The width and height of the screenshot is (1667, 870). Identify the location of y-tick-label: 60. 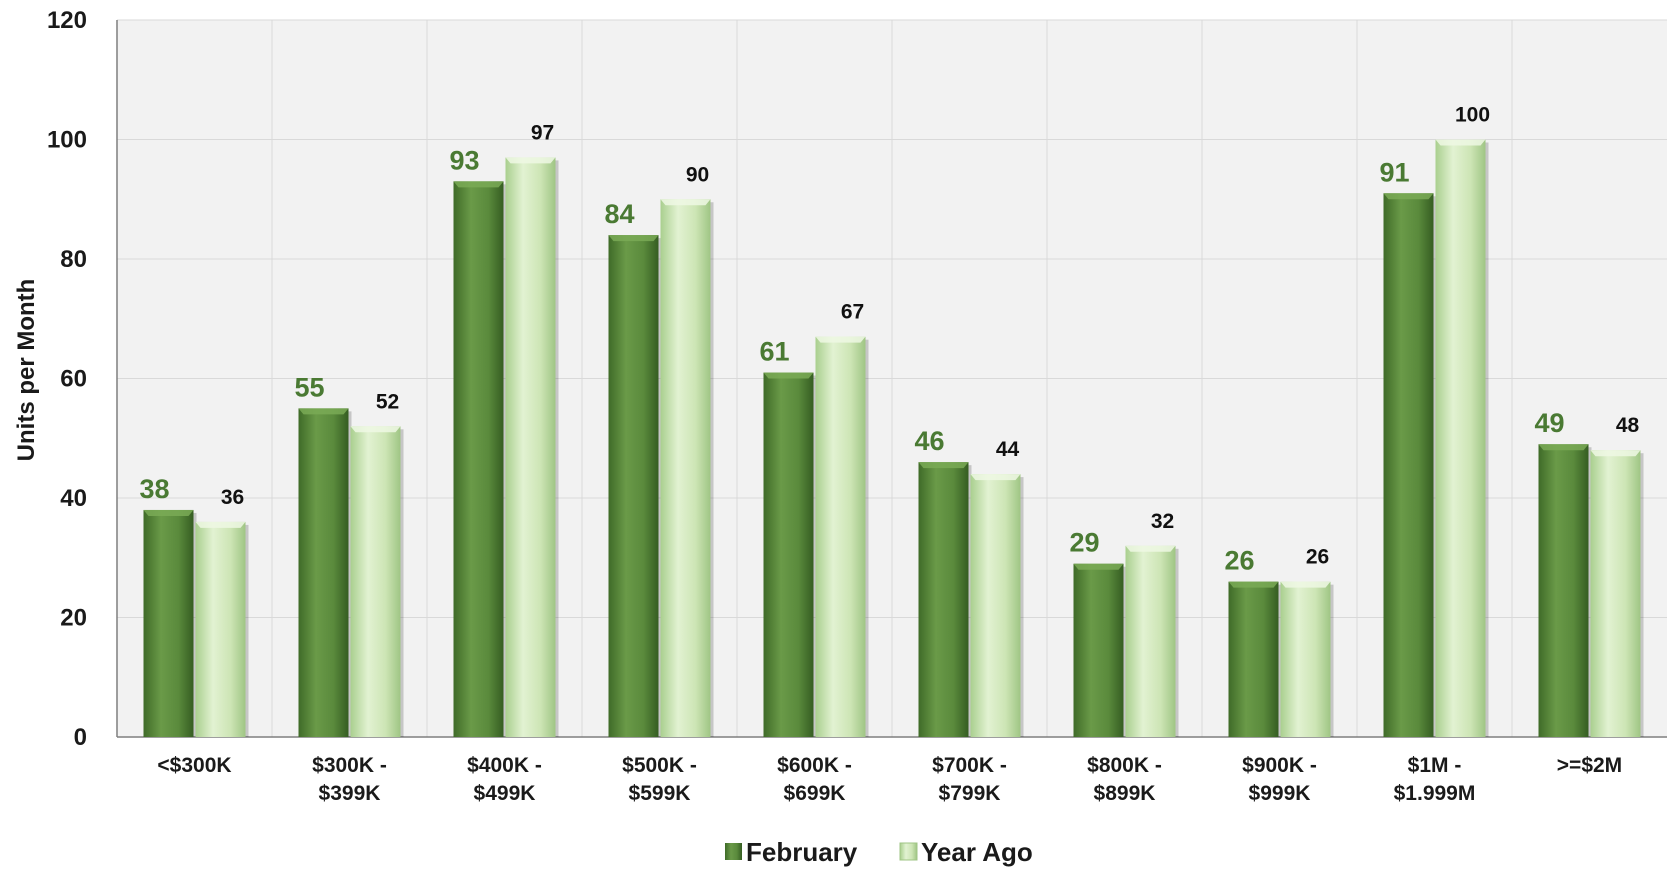
(73, 379).